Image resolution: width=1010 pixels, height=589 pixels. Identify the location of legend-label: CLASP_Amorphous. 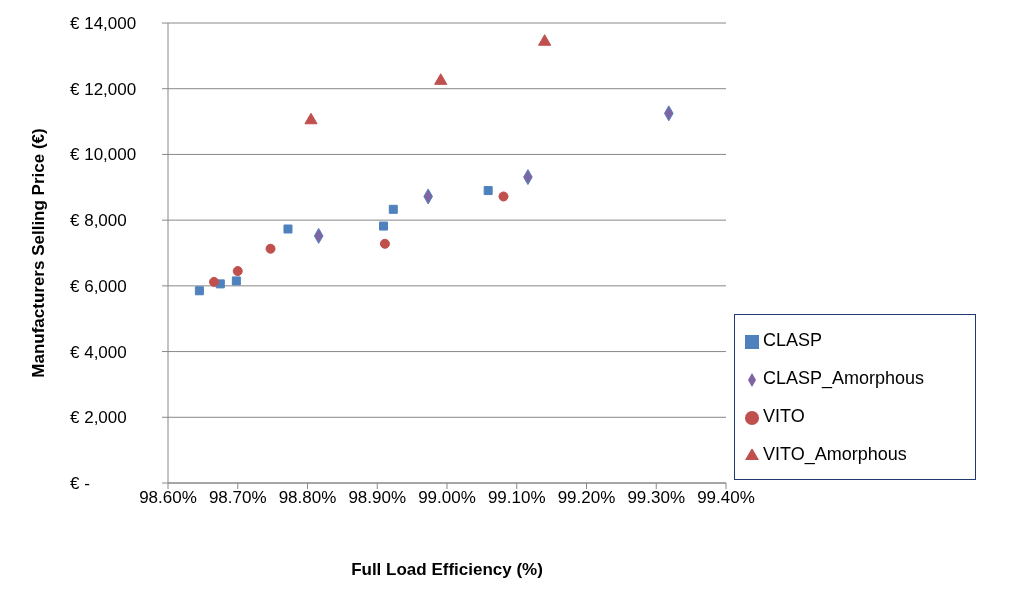
(844, 378).